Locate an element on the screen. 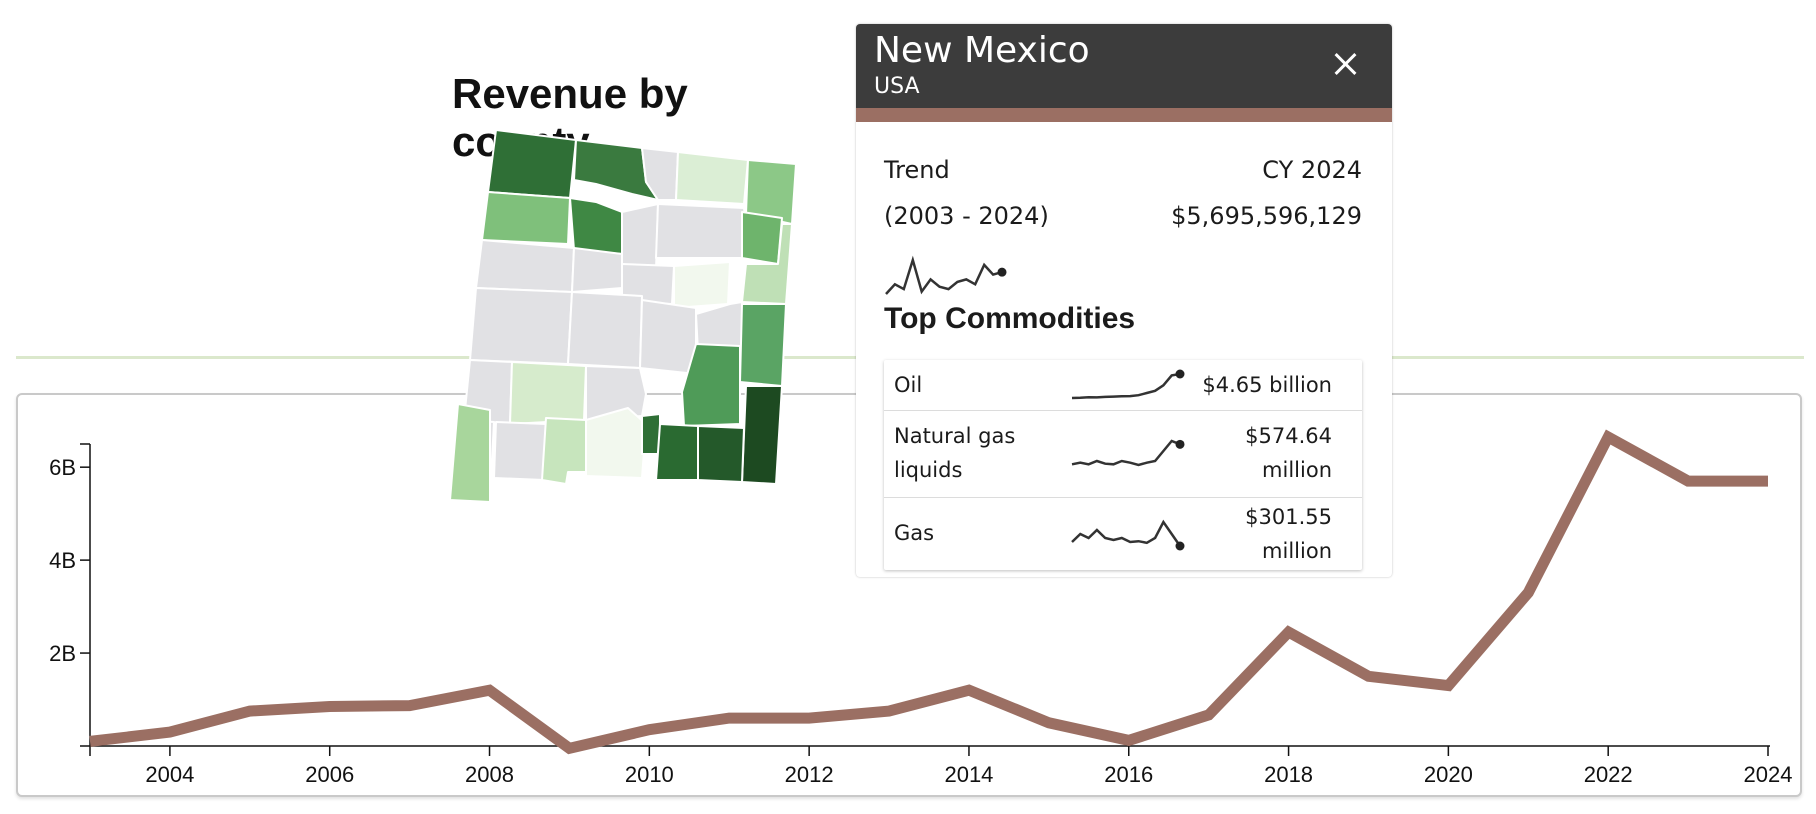  county-colfax is located at coordinates (712, 178).